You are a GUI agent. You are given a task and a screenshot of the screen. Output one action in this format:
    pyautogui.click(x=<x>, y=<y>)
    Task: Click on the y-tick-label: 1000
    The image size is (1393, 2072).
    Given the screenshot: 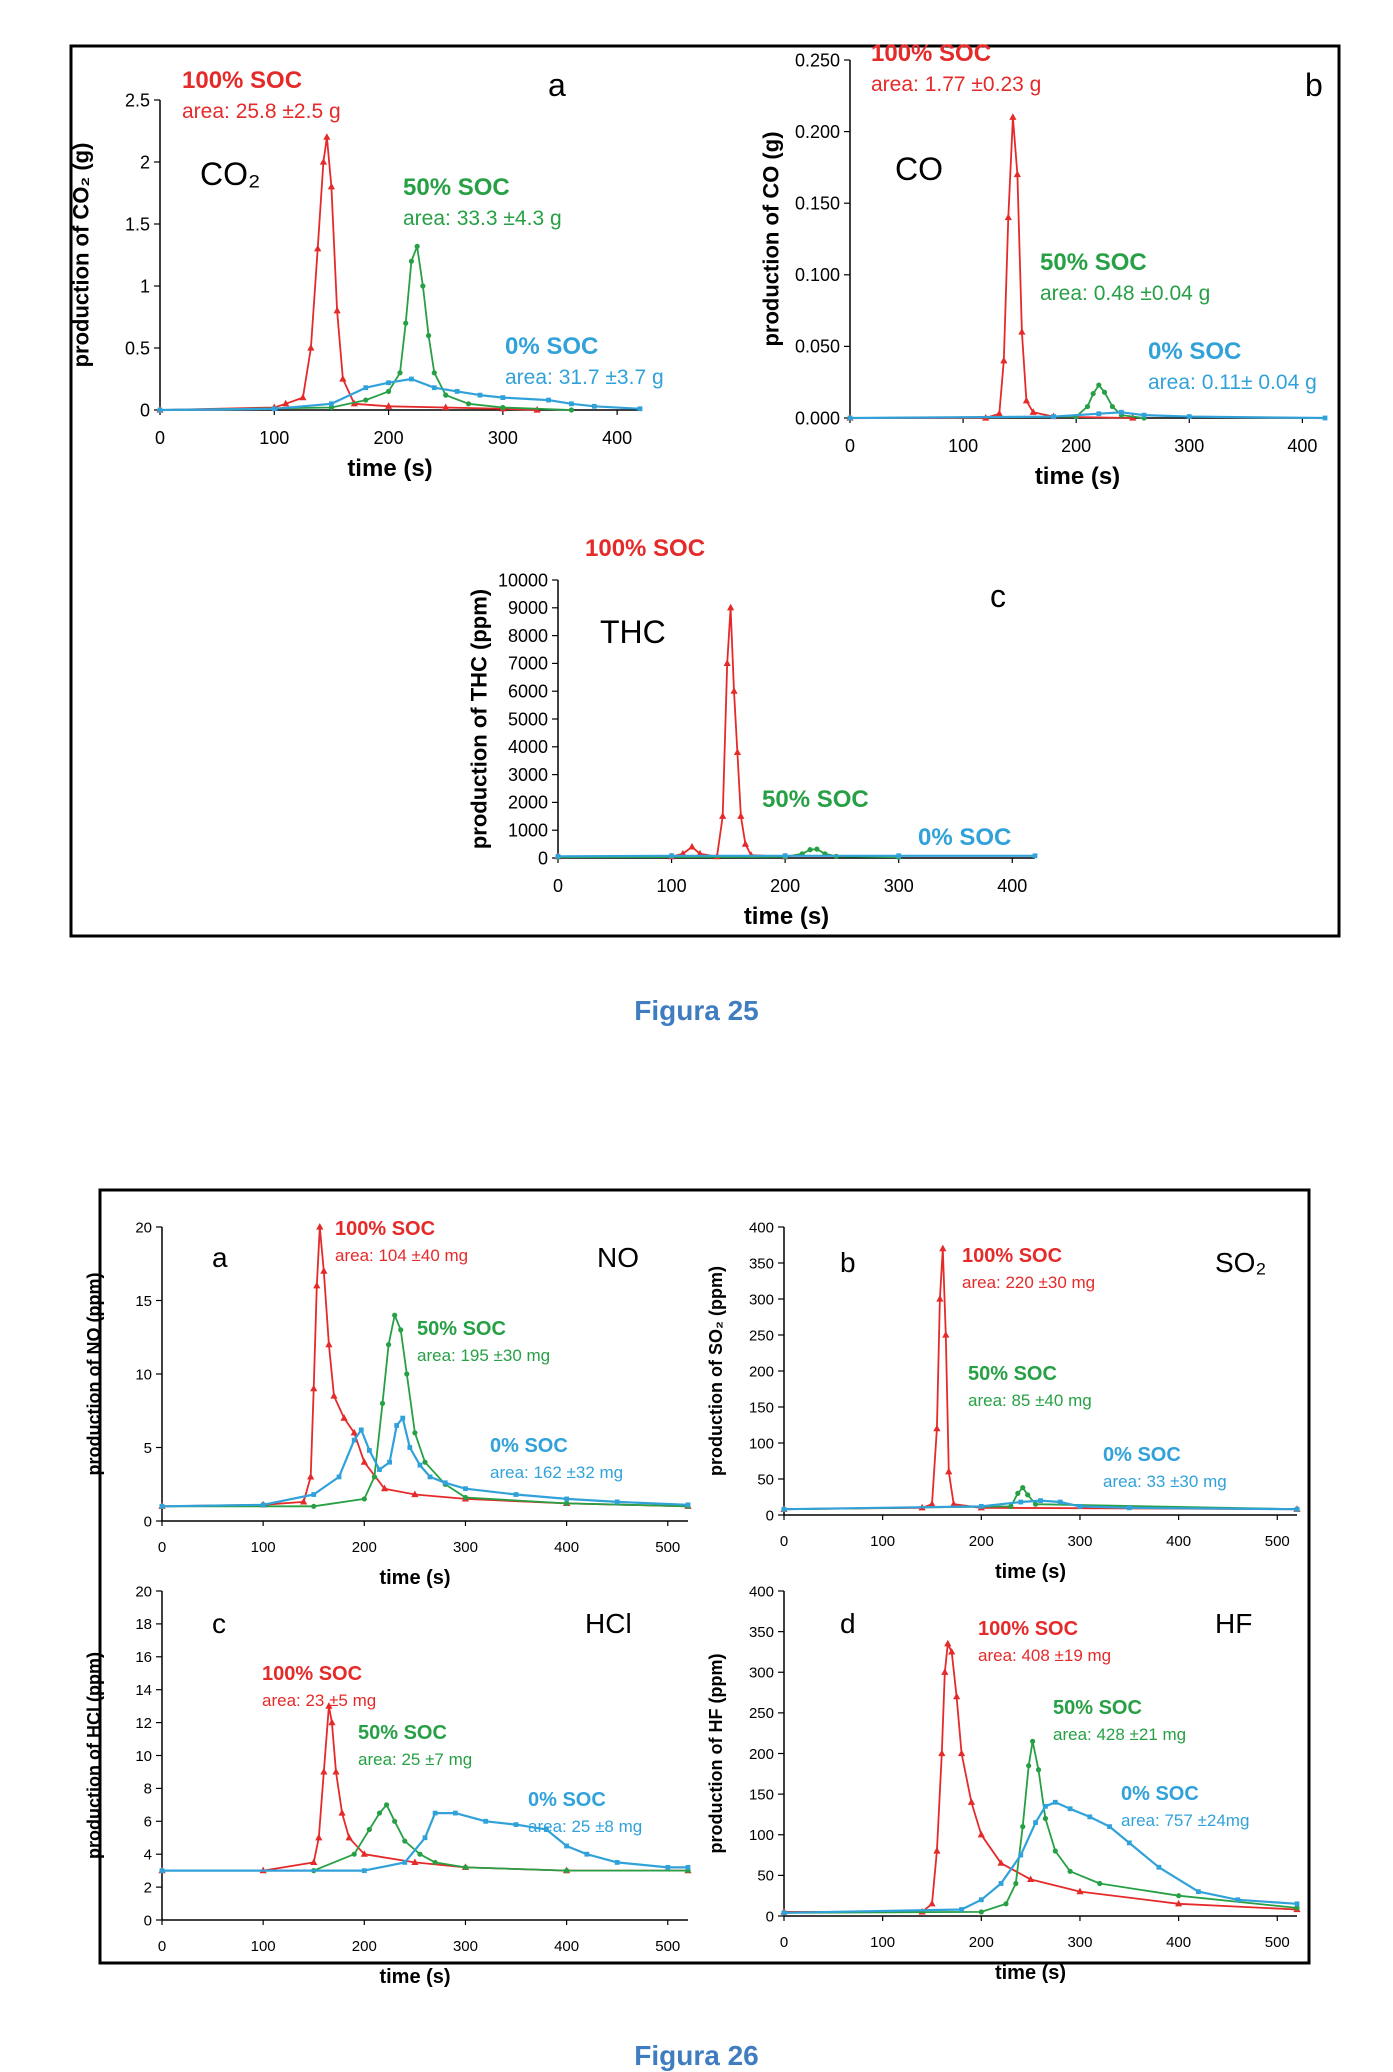 What is the action you would take?
    pyautogui.click(x=528, y=831)
    